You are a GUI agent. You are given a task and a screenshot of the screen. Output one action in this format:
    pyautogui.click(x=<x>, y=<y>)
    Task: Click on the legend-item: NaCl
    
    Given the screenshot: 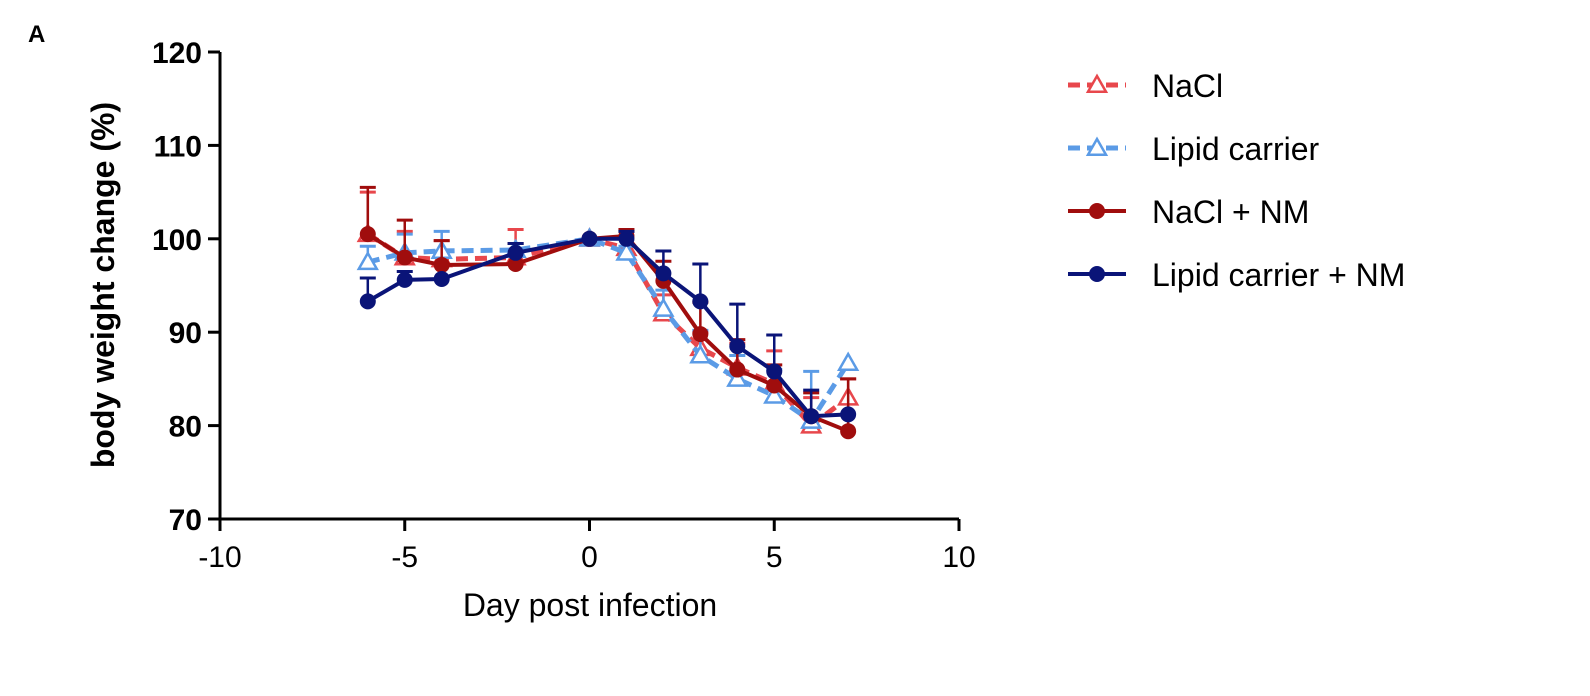 What is the action you would take?
    pyautogui.click(x=1145, y=86)
    